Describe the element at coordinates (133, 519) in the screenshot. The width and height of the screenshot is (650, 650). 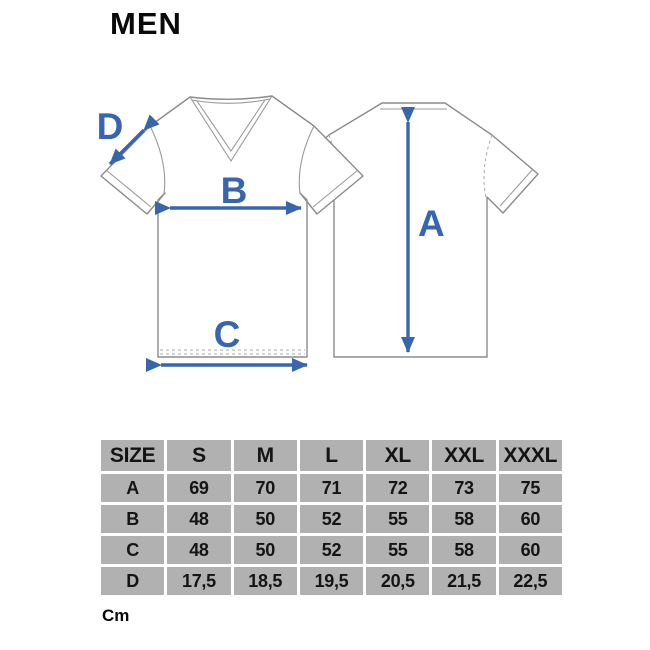
I see `size-table-row-label: B` at that location.